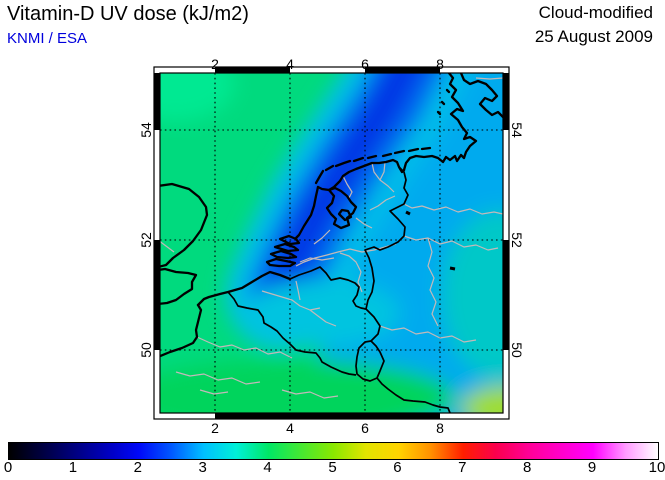 Image resolution: width=665 pixels, height=480 pixels. Describe the element at coordinates (47, 38) in the screenshot. I see `credit-text: KNMI / ESA` at that location.